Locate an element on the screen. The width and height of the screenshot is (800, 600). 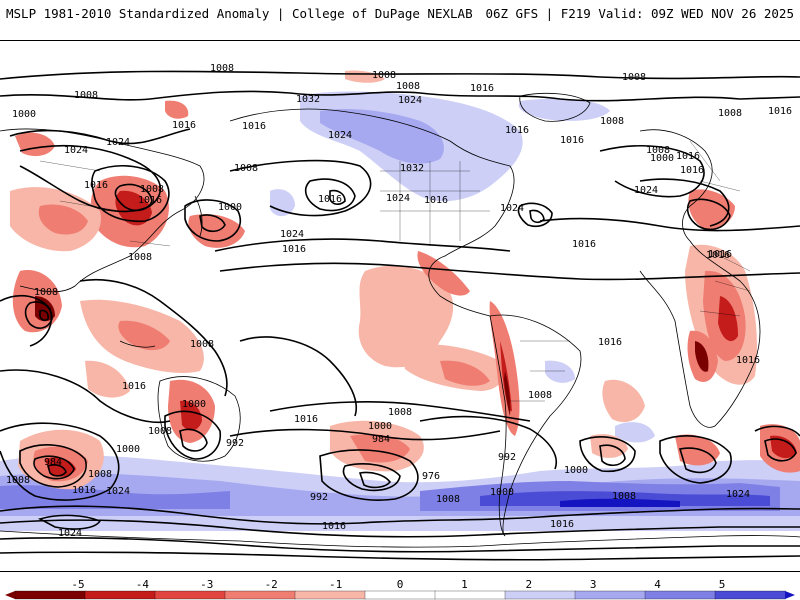
isobar-label: 976 is located at coordinates (431, 476).